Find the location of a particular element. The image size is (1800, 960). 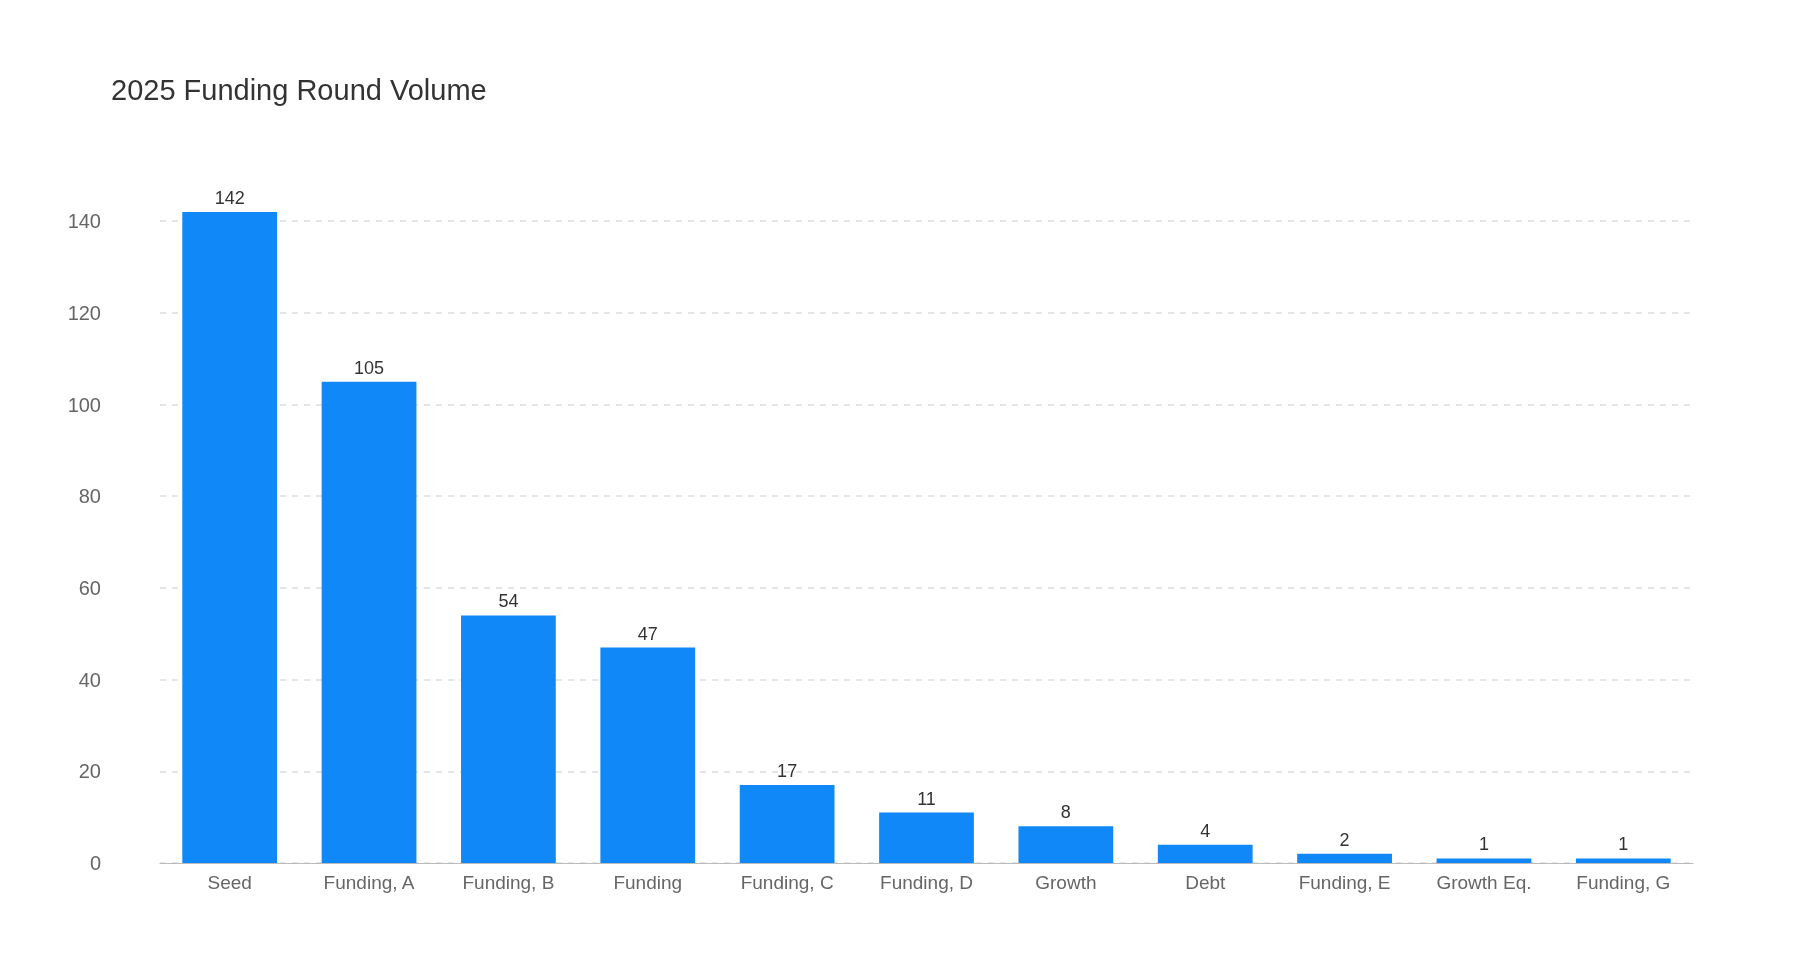

x-tick-label: Funding, B is located at coordinates (508, 882).